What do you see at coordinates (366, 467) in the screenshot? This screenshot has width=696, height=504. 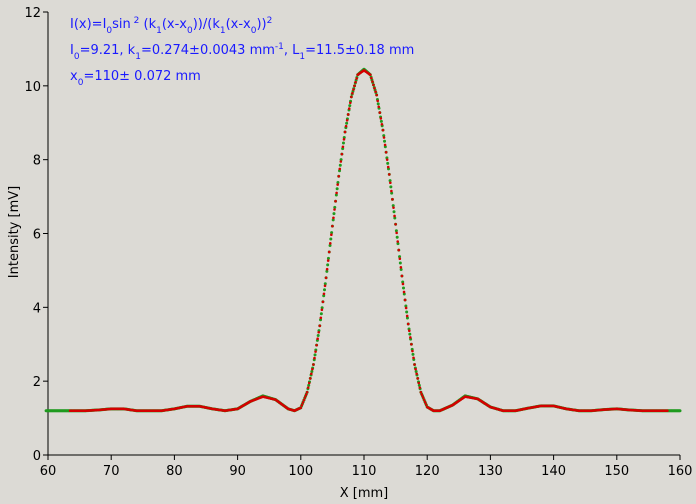 I see `x-axis-ticks: 60 70 80 90 100 110 120 130 140 150 160` at bounding box center [366, 467].